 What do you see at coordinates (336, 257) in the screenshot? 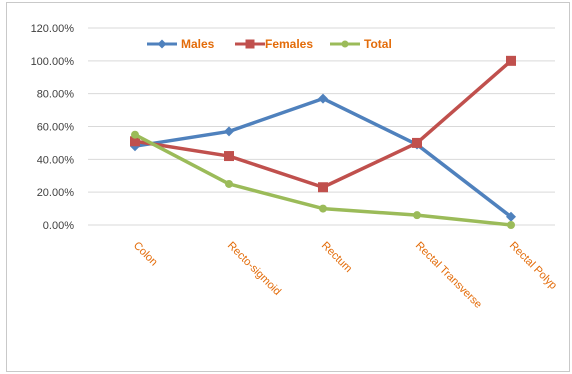
I see `x-tick-label-rectum: Rectum` at bounding box center [336, 257].